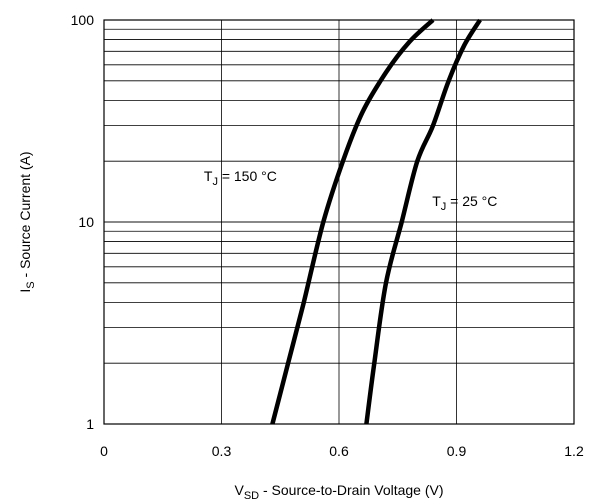  Describe the element at coordinates (574, 451) in the screenshot. I see `x-tick-label: 1.2` at that location.